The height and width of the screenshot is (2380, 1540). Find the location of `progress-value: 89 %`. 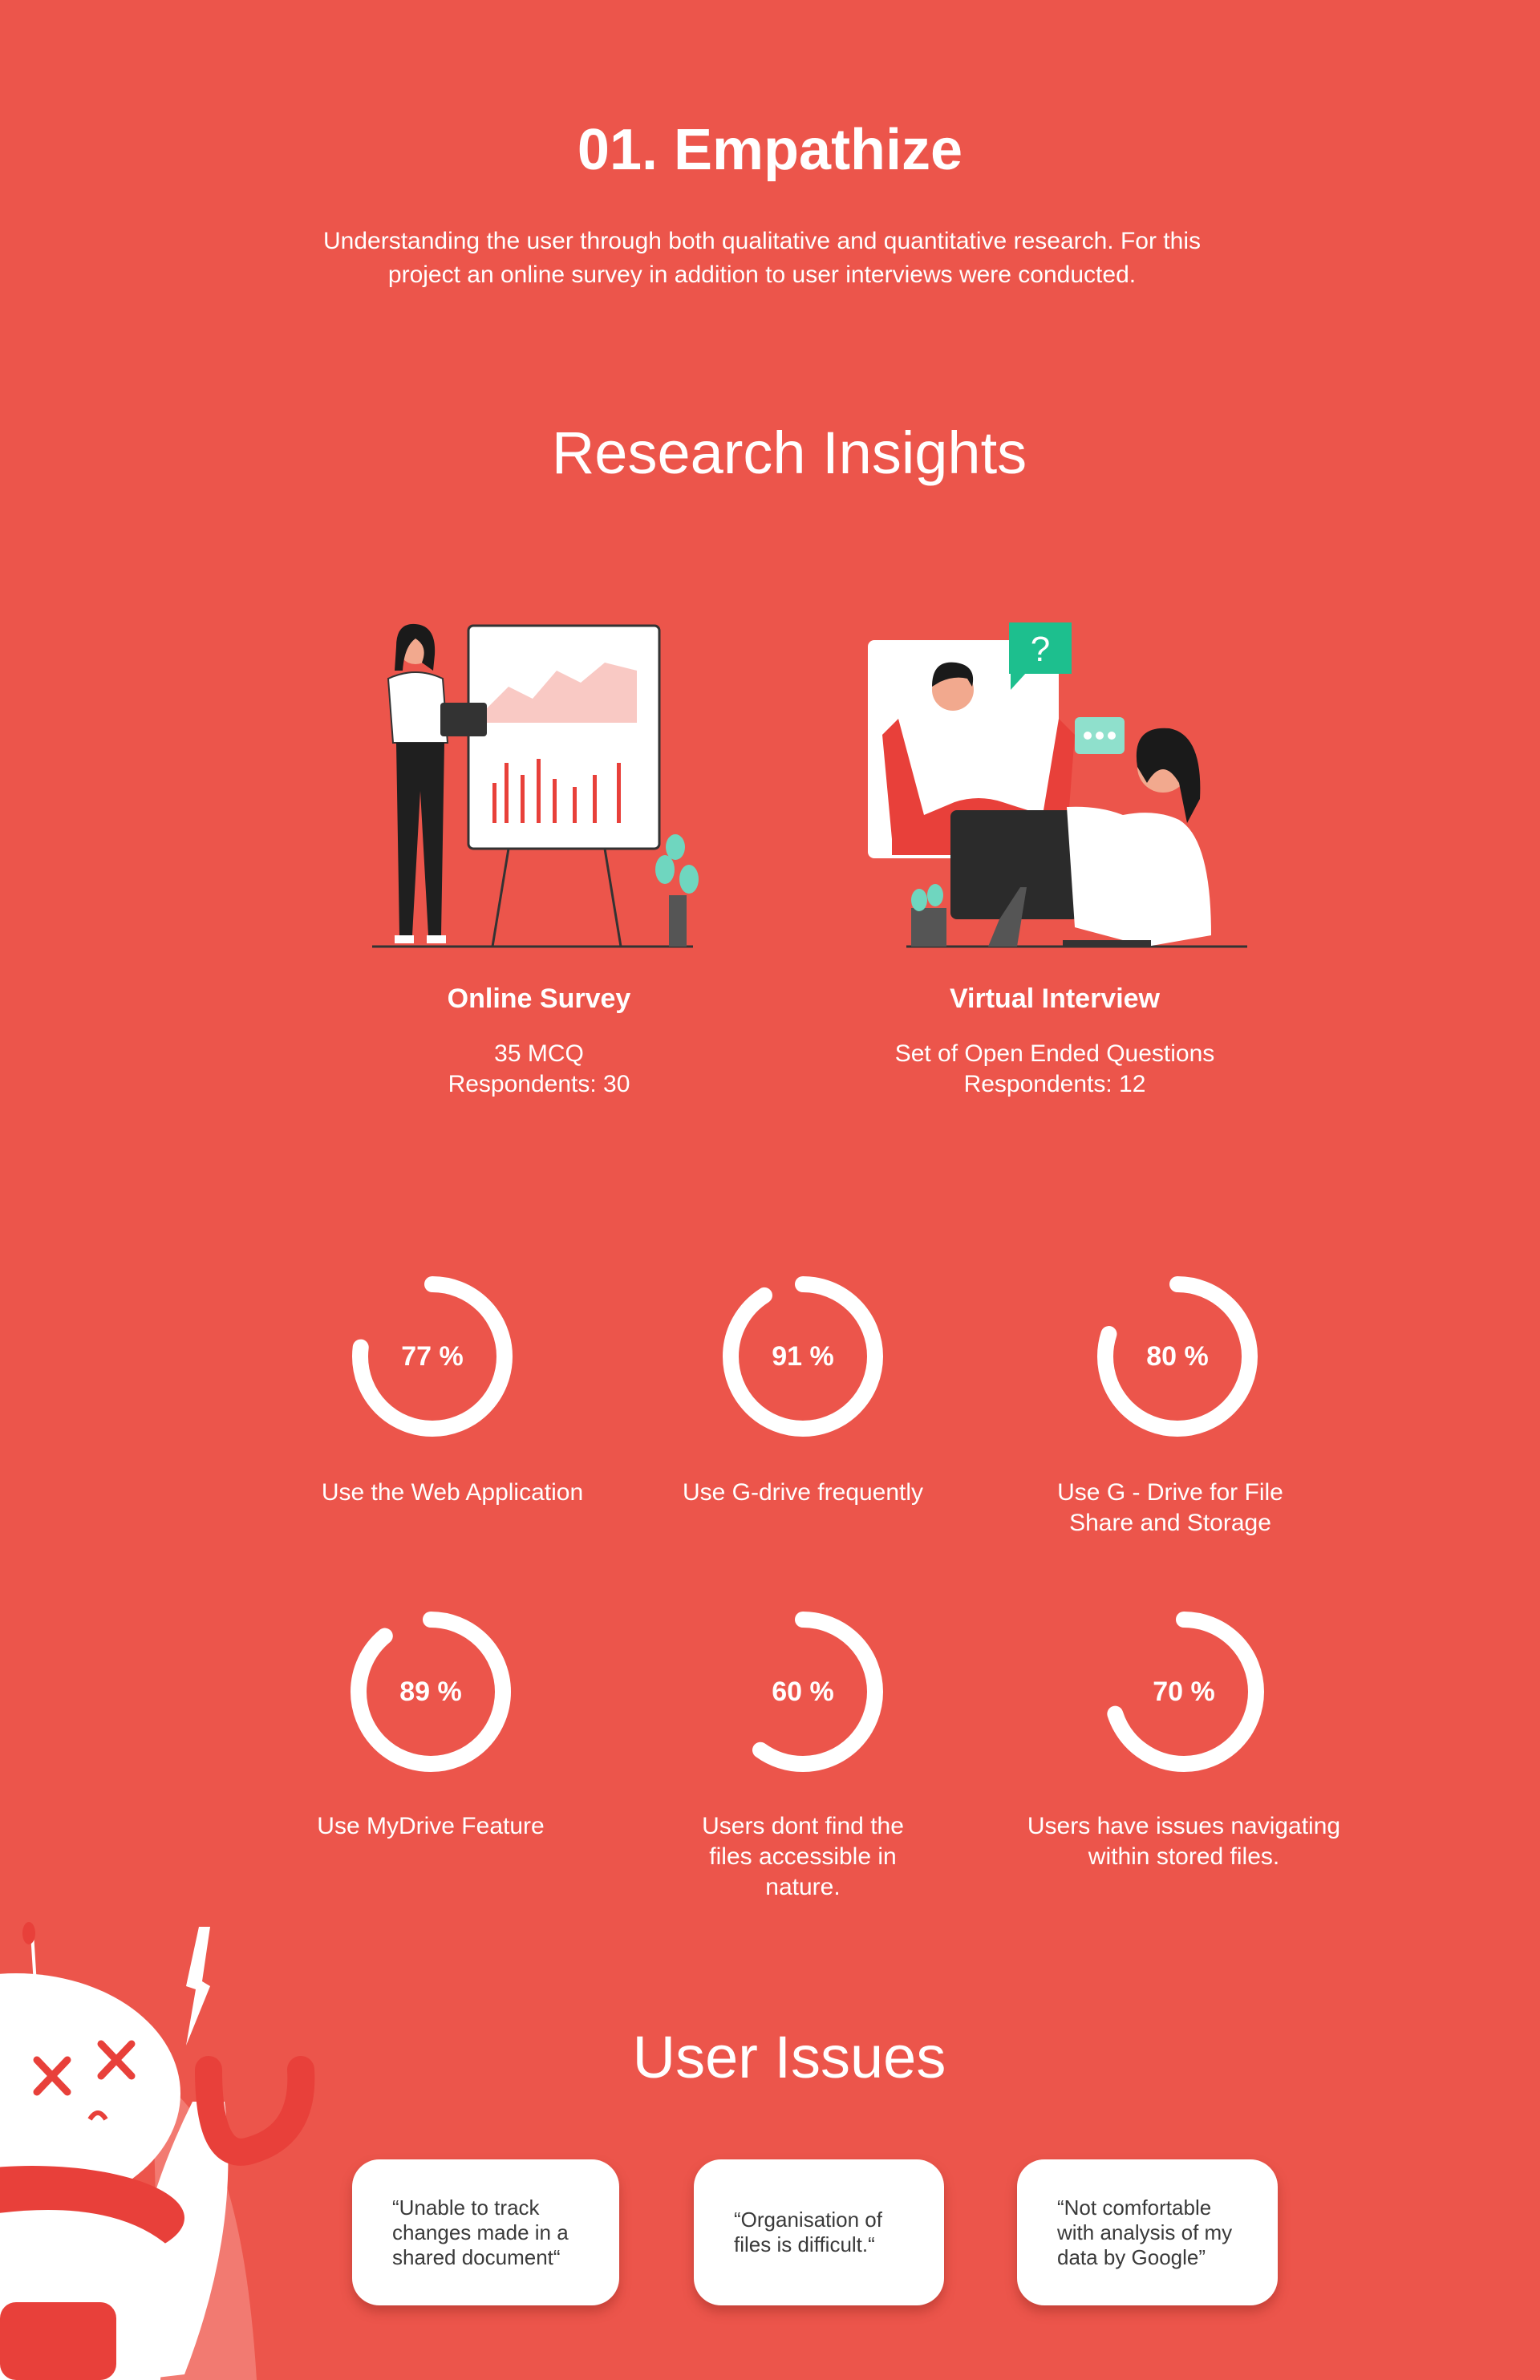

progress-value: 89 % is located at coordinates (431, 1692).